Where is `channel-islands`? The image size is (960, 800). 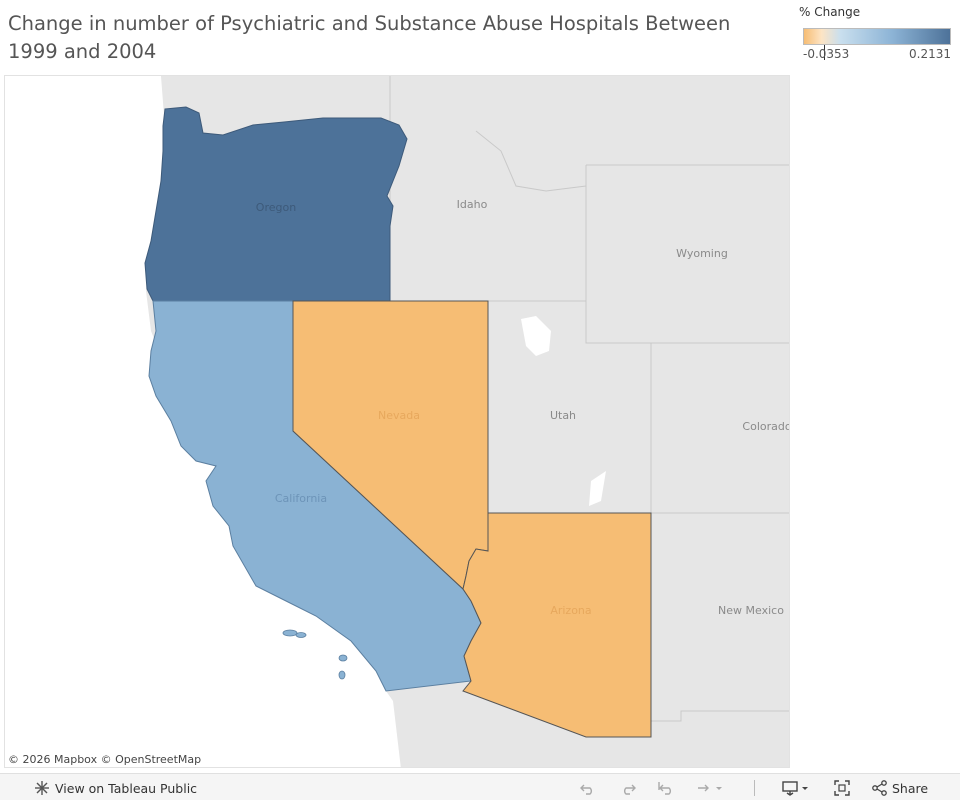 channel-islands is located at coordinates (315, 654).